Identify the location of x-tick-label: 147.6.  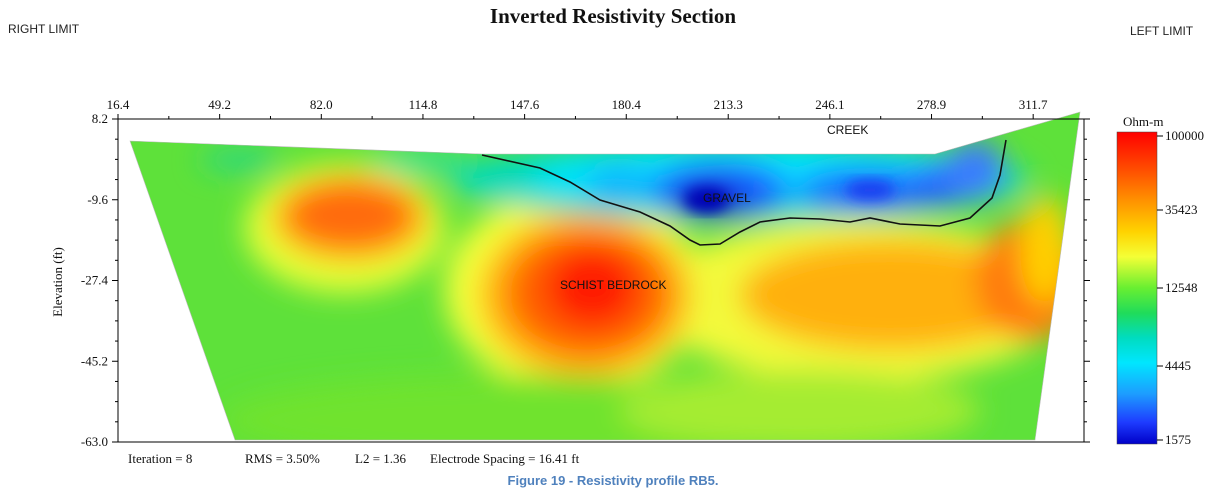
(525, 104).